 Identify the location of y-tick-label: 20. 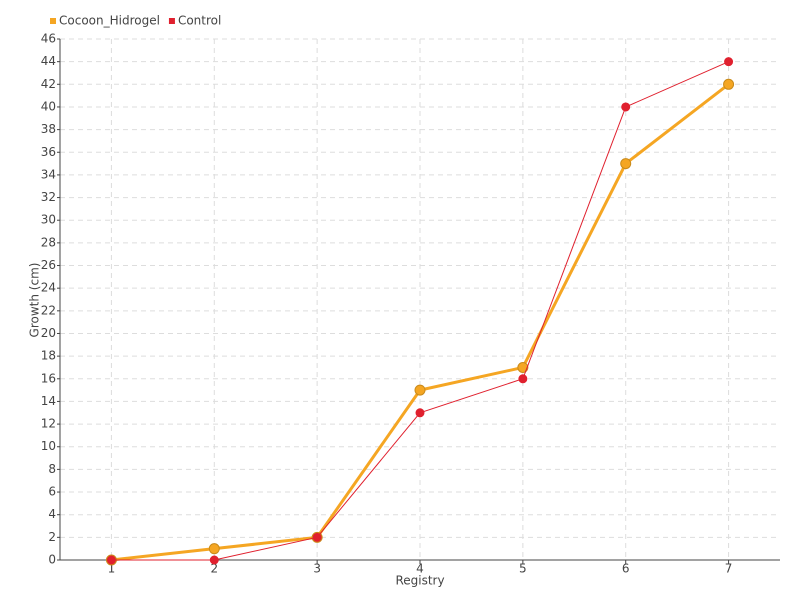
(48, 333).